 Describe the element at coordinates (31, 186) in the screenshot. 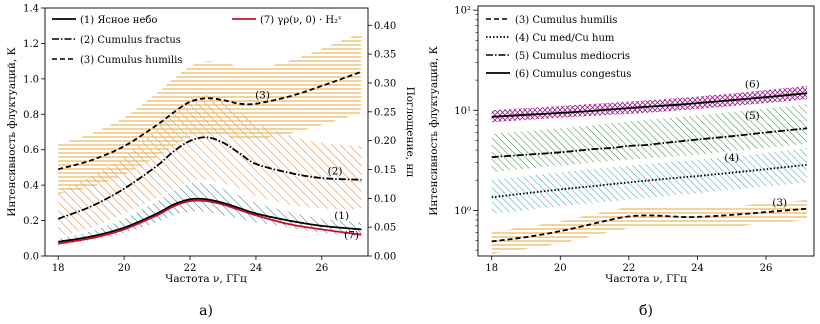

I see `y-tick-label: 0.4` at that location.